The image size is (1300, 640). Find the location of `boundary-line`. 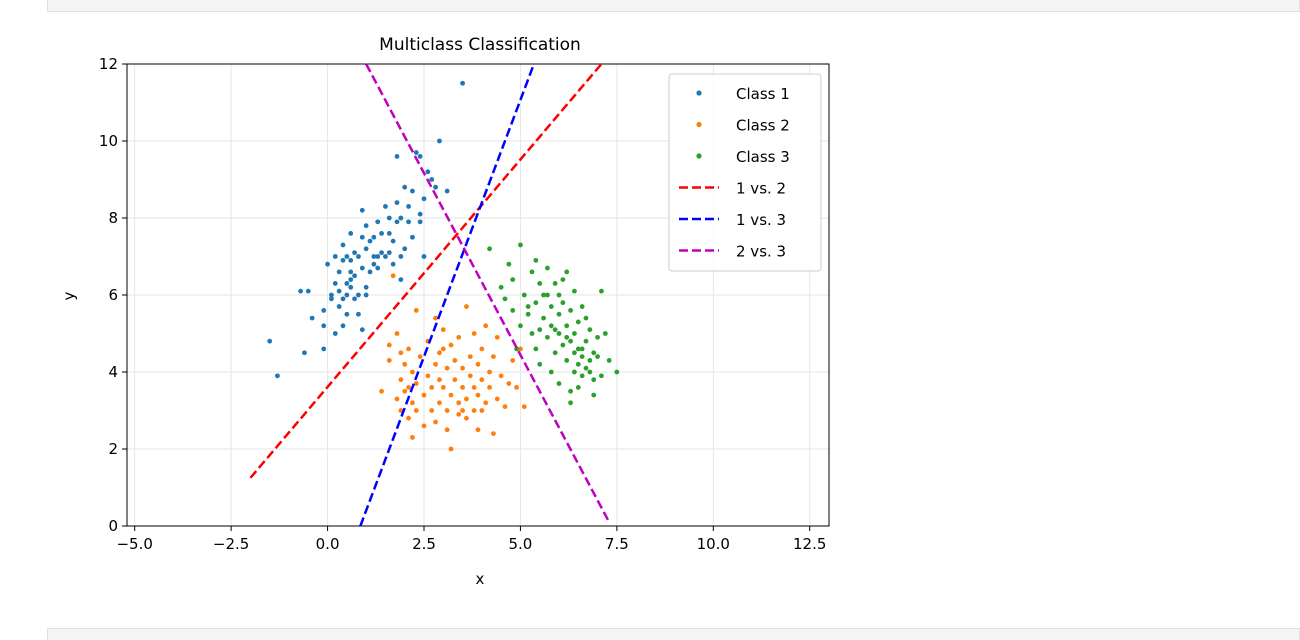

boundary-line is located at coordinates (488, 293).